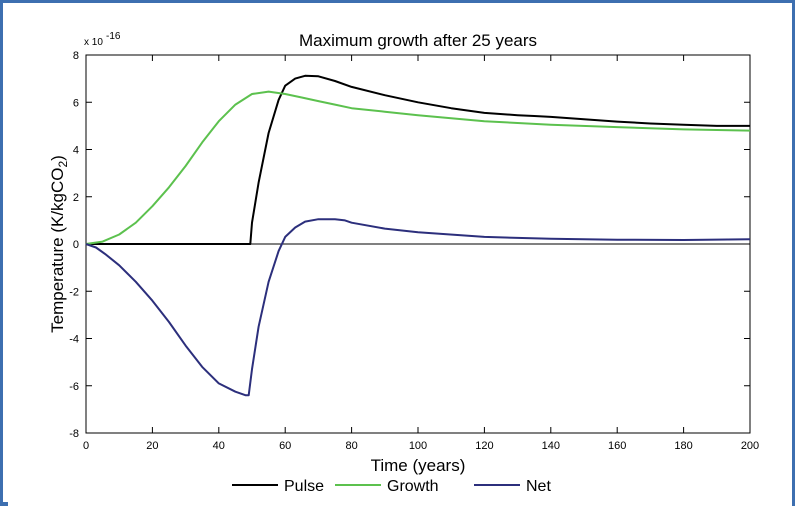  What do you see at coordinates (219, 446) in the screenshot?
I see `x-tick-label: 40` at bounding box center [219, 446].